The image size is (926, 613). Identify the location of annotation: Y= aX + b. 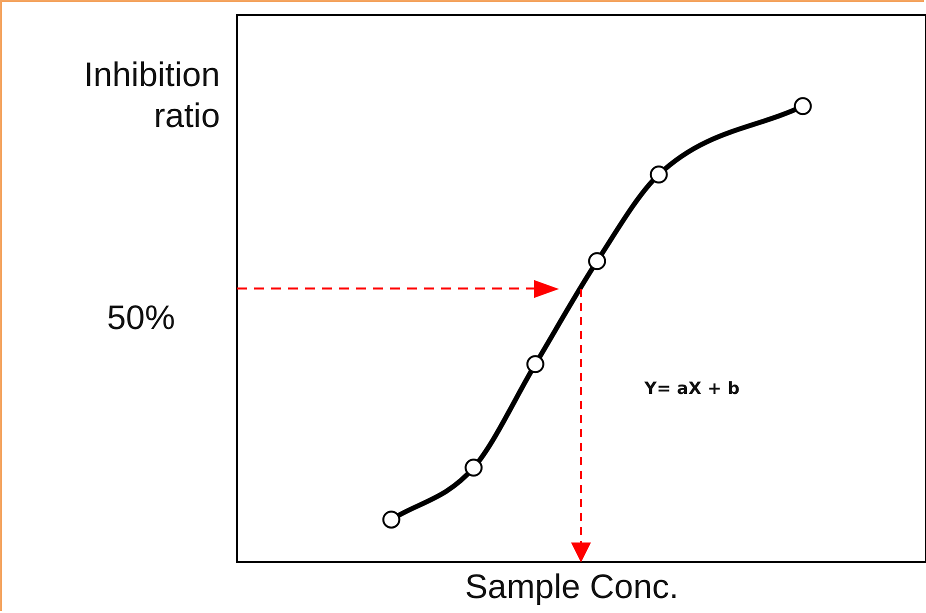
(692, 388).